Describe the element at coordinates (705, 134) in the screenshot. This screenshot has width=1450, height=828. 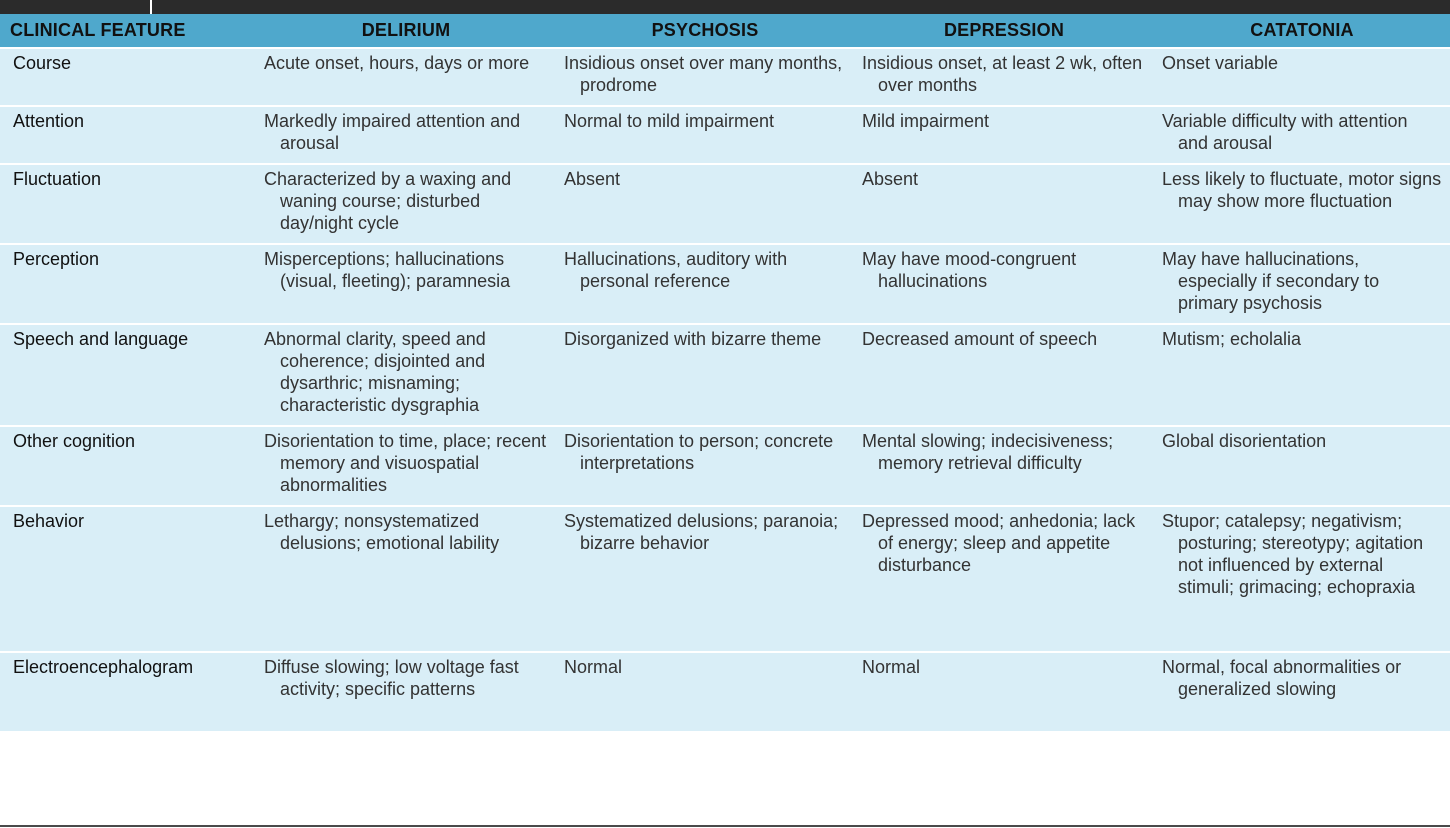
I see `psychosis-cell: Normal to mild impairment` at that location.